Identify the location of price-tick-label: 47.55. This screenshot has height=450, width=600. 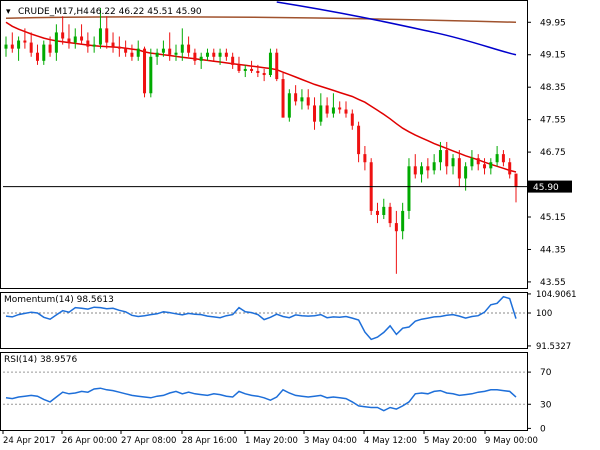
(553, 121).